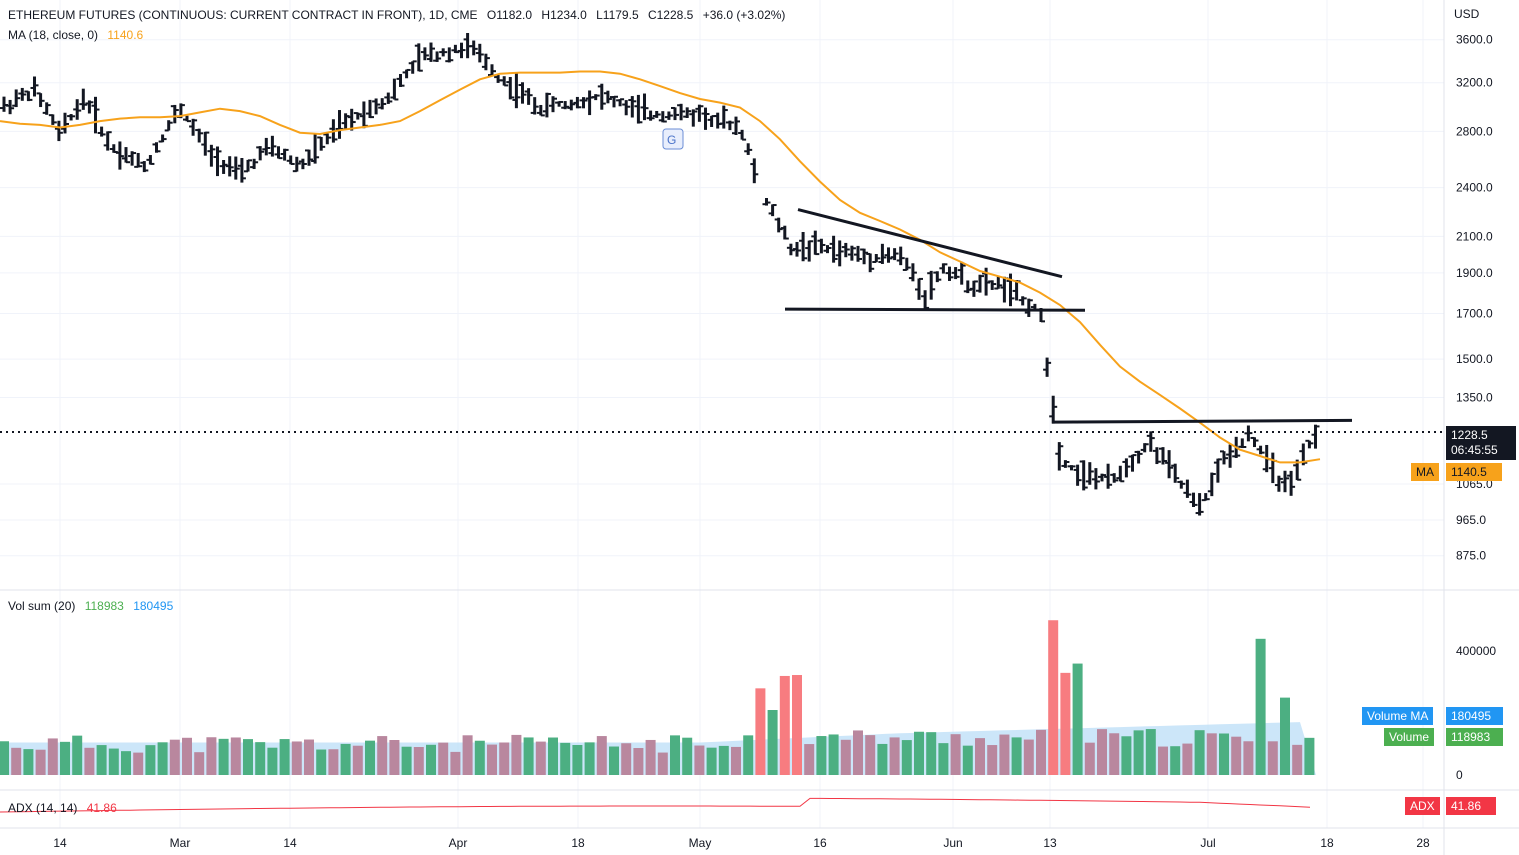 The image size is (1519, 855). What do you see at coordinates (1476, 651) in the screenshot?
I see `volume-tick-label: 400000` at bounding box center [1476, 651].